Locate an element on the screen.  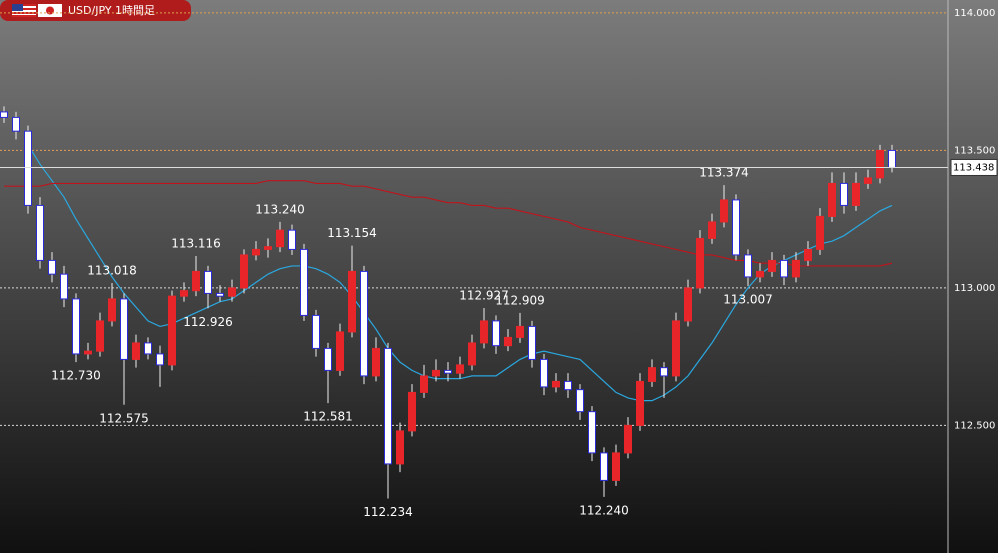
high-label: 113.018 is located at coordinates (112, 270).